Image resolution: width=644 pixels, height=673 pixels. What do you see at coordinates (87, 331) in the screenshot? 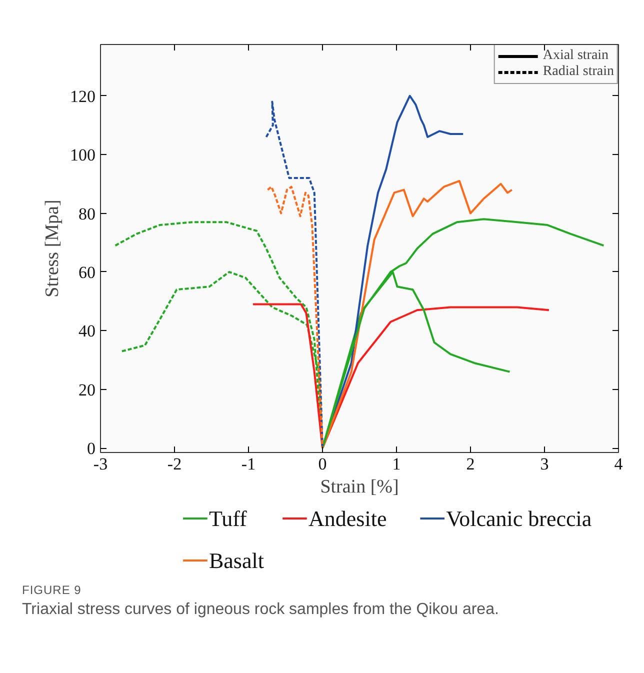
I see `y-tick-label: 40` at bounding box center [87, 331].